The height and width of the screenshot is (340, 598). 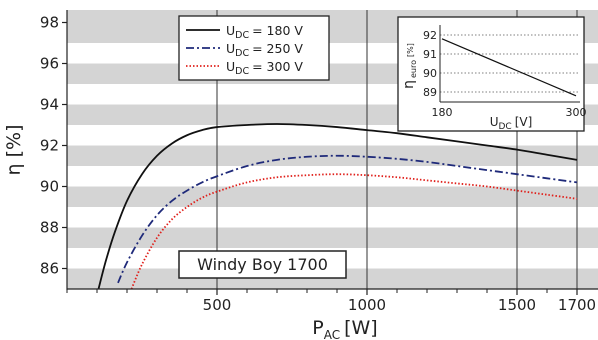 I want to click on x-axis-label-symbol: P, so click(x=317, y=328).